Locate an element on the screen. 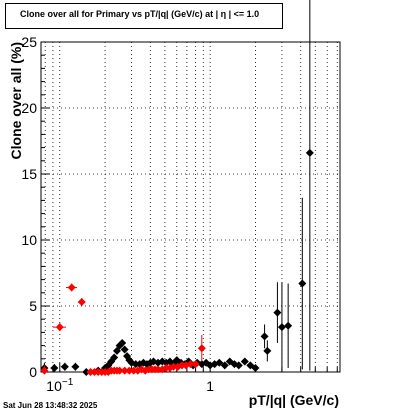 Image resolution: width=400 pixels, height=414 pixels. y-tick-label: 5 is located at coordinates (33, 306).